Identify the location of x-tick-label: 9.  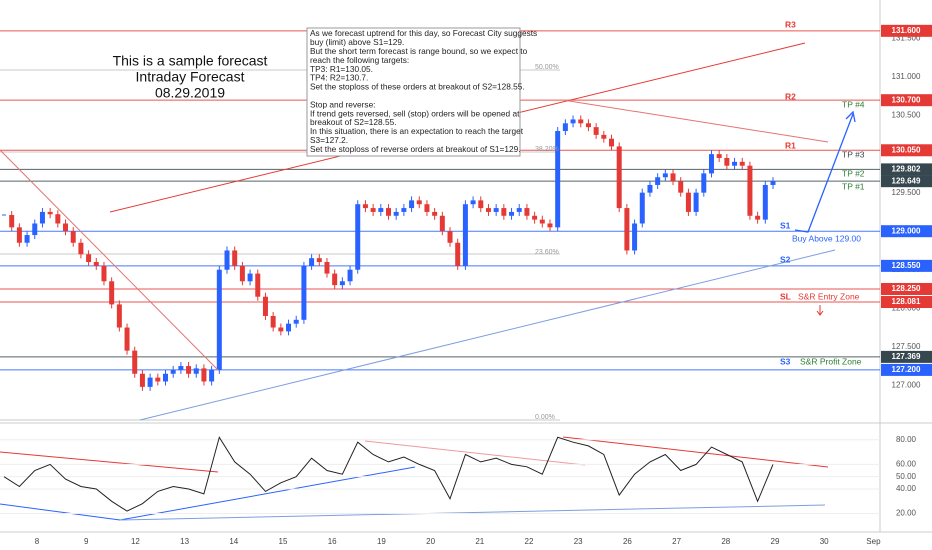
(86, 541).